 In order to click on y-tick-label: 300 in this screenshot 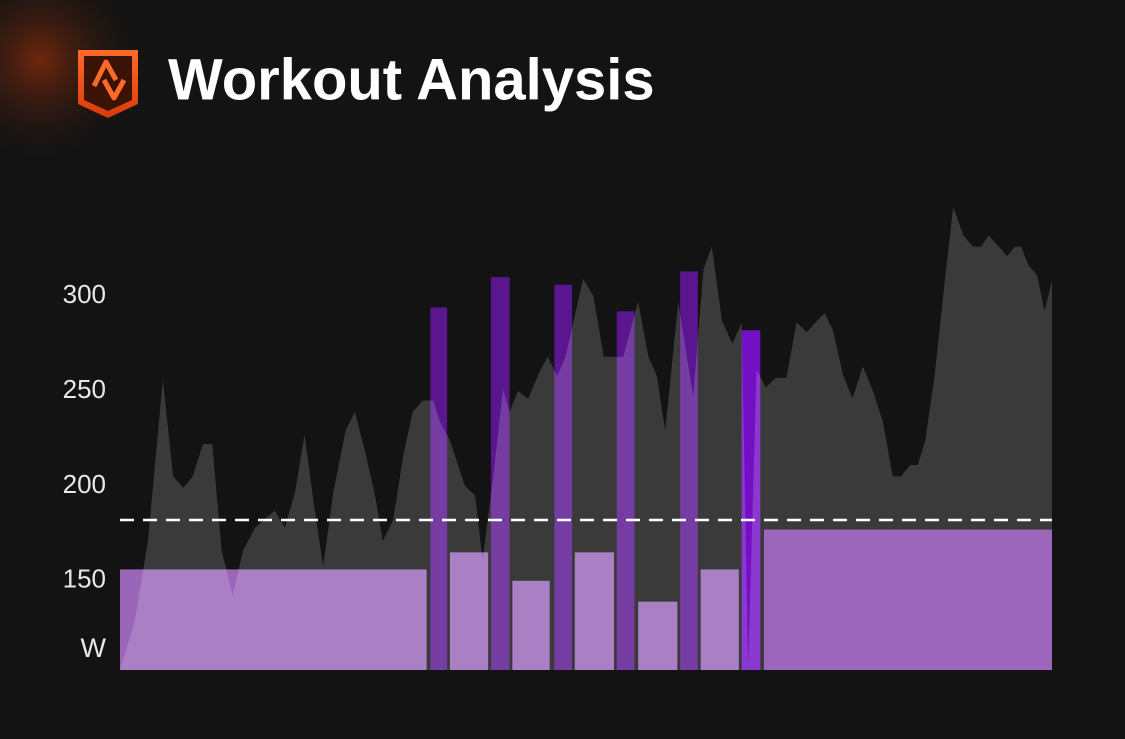, I will do `click(84, 294)`.